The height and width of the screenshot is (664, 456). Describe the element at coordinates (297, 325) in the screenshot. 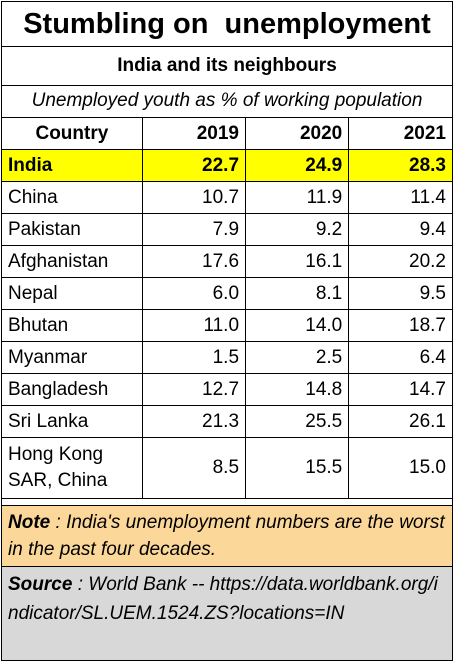

I see `value-cell: 14.0` at that location.